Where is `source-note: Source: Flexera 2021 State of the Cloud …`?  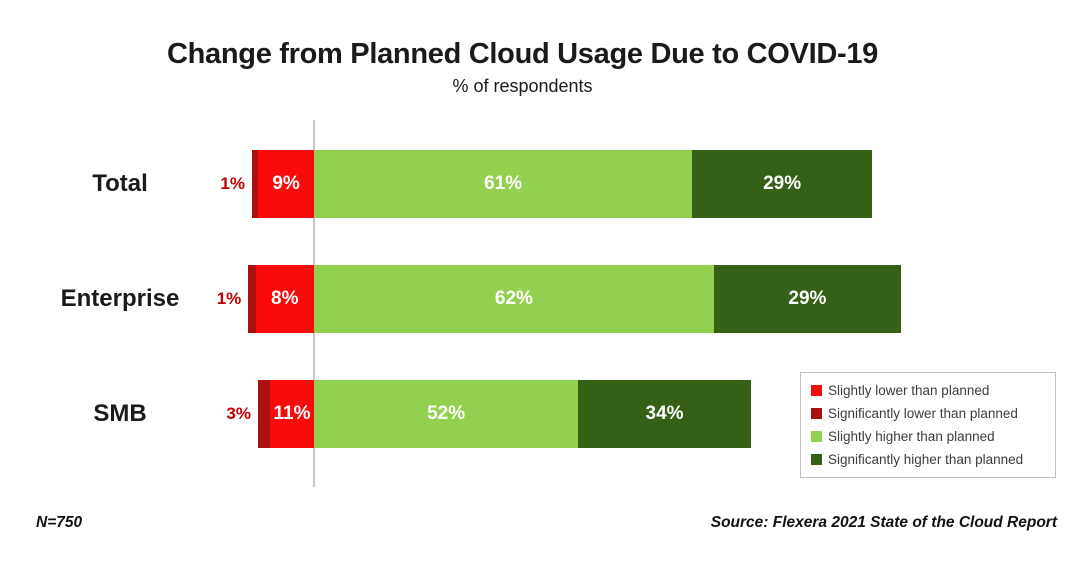
source-note: Source: Flexera 2021 State of the Cloud … is located at coordinates (883, 522).